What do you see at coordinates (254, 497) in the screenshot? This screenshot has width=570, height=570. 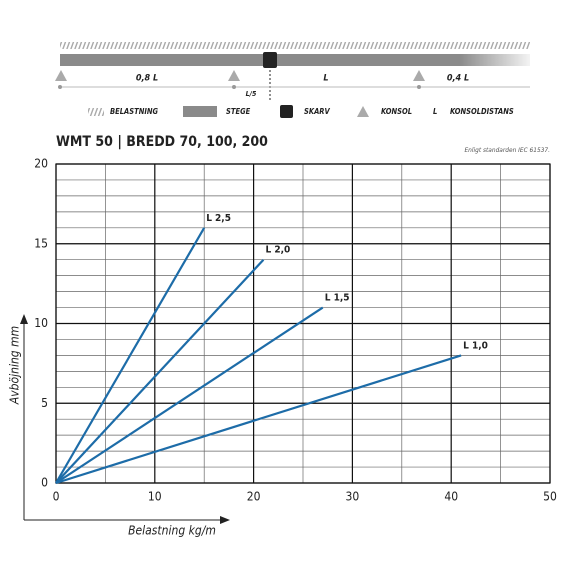 I see `x-tick-label: 20` at bounding box center [254, 497].